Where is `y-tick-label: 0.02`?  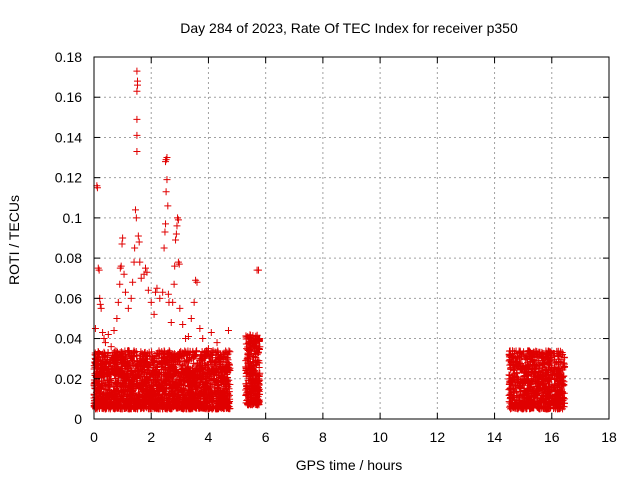 y-tick-label: 0.02 is located at coordinates (68, 379).